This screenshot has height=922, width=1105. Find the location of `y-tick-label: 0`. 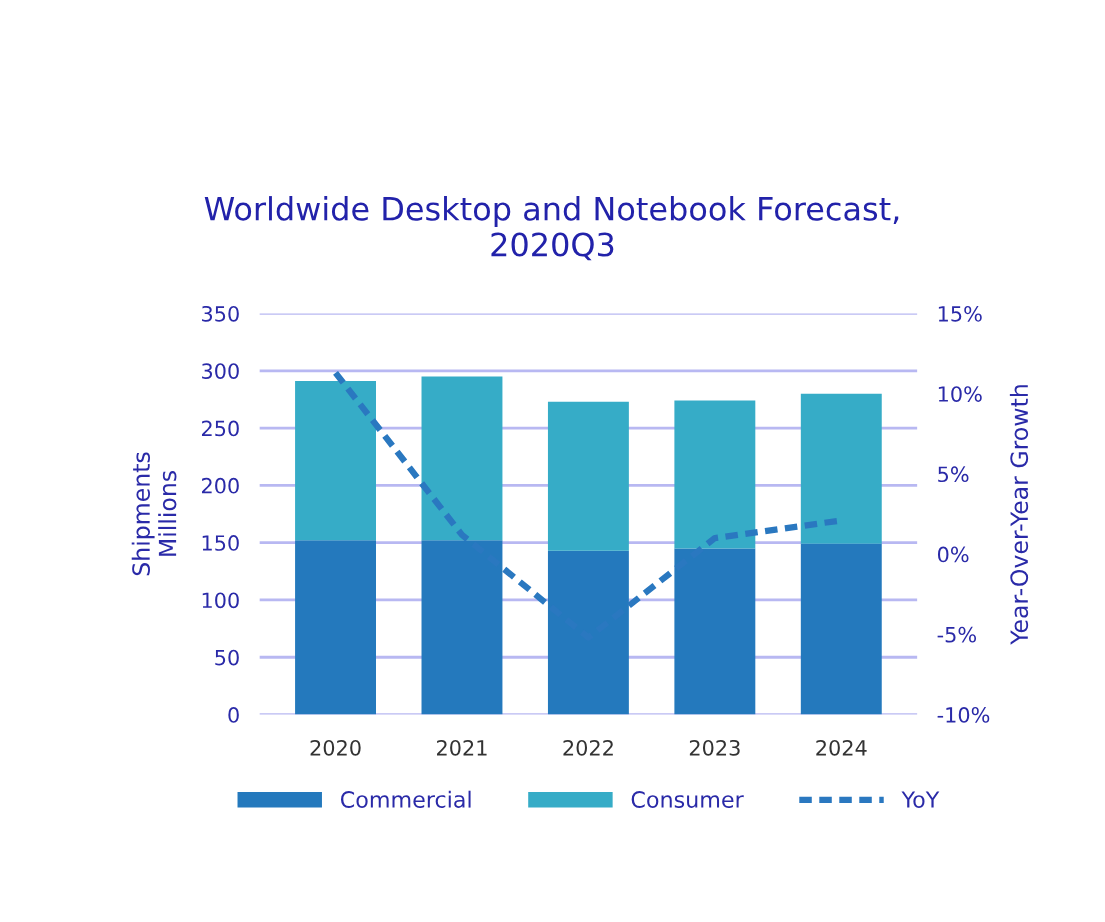

y-tick-label: 0 is located at coordinates (233, 715).